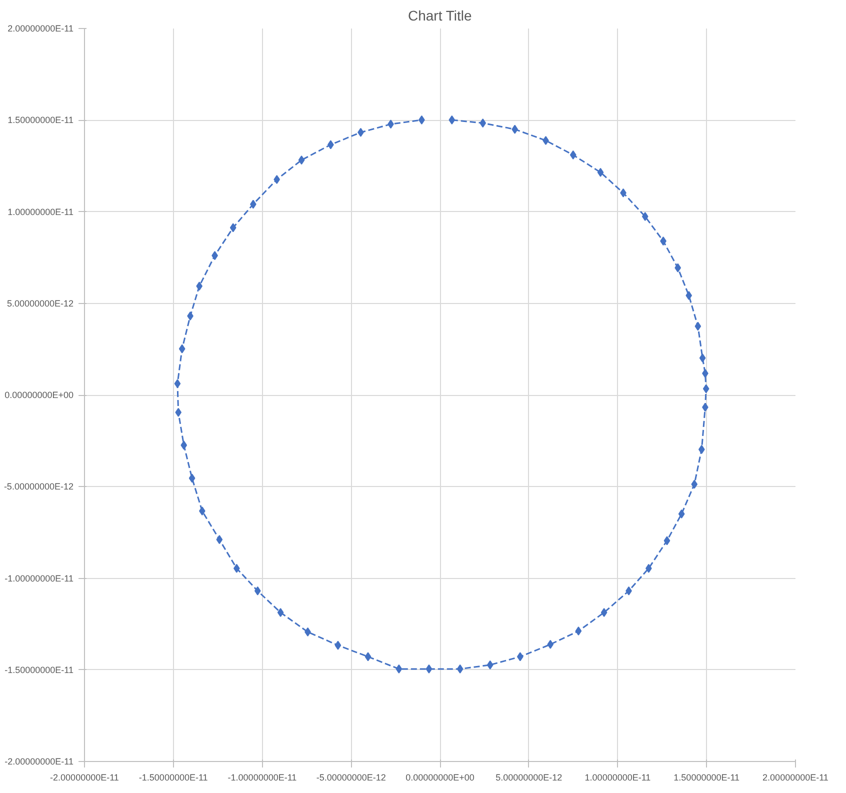 Image resolution: width=846 pixels, height=793 pixels. I want to click on x-tick-label: -1.50000000E-11, so click(173, 777).